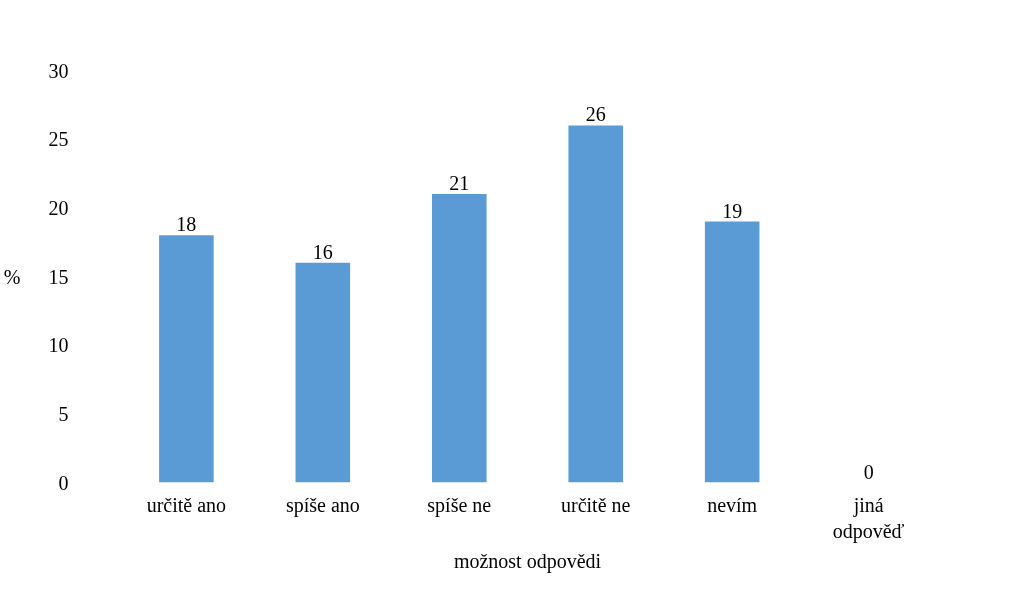  Describe the element at coordinates (595, 114) in the screenshot. I see `data-label: 26` at that location.